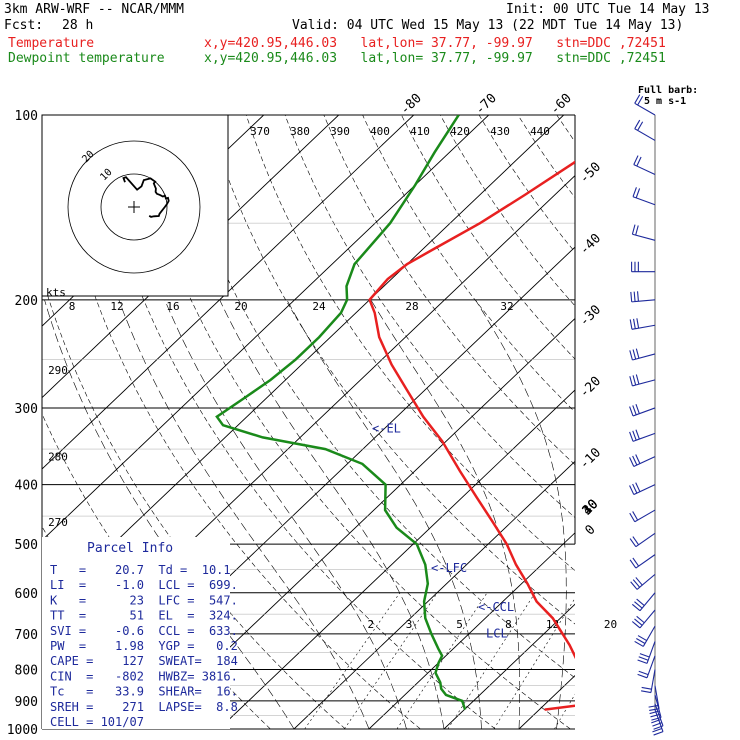 This screenshot has width=740, height=740. I want to click on parcel-info-title: Parcel Info, so click(130, 548).